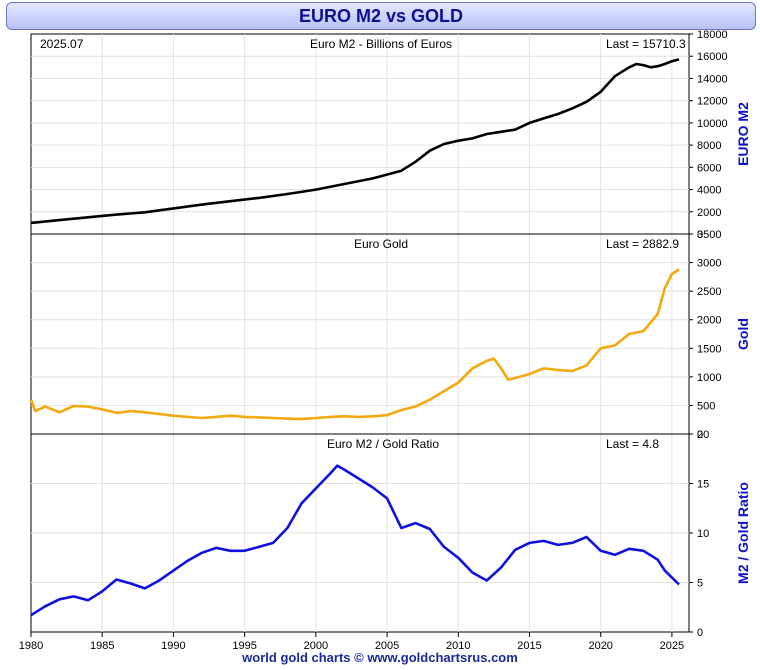 This screenshot has width=760, height=670. I want to click on y-tick-label: 12000, so click(712, 102).